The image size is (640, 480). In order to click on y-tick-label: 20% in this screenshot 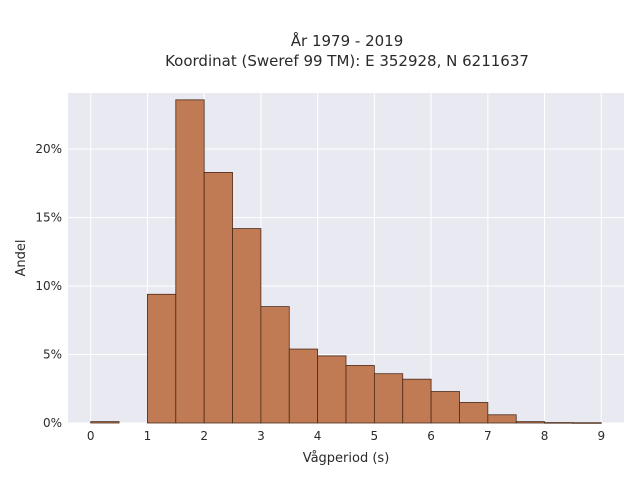, I will do `click(48, 149)`.